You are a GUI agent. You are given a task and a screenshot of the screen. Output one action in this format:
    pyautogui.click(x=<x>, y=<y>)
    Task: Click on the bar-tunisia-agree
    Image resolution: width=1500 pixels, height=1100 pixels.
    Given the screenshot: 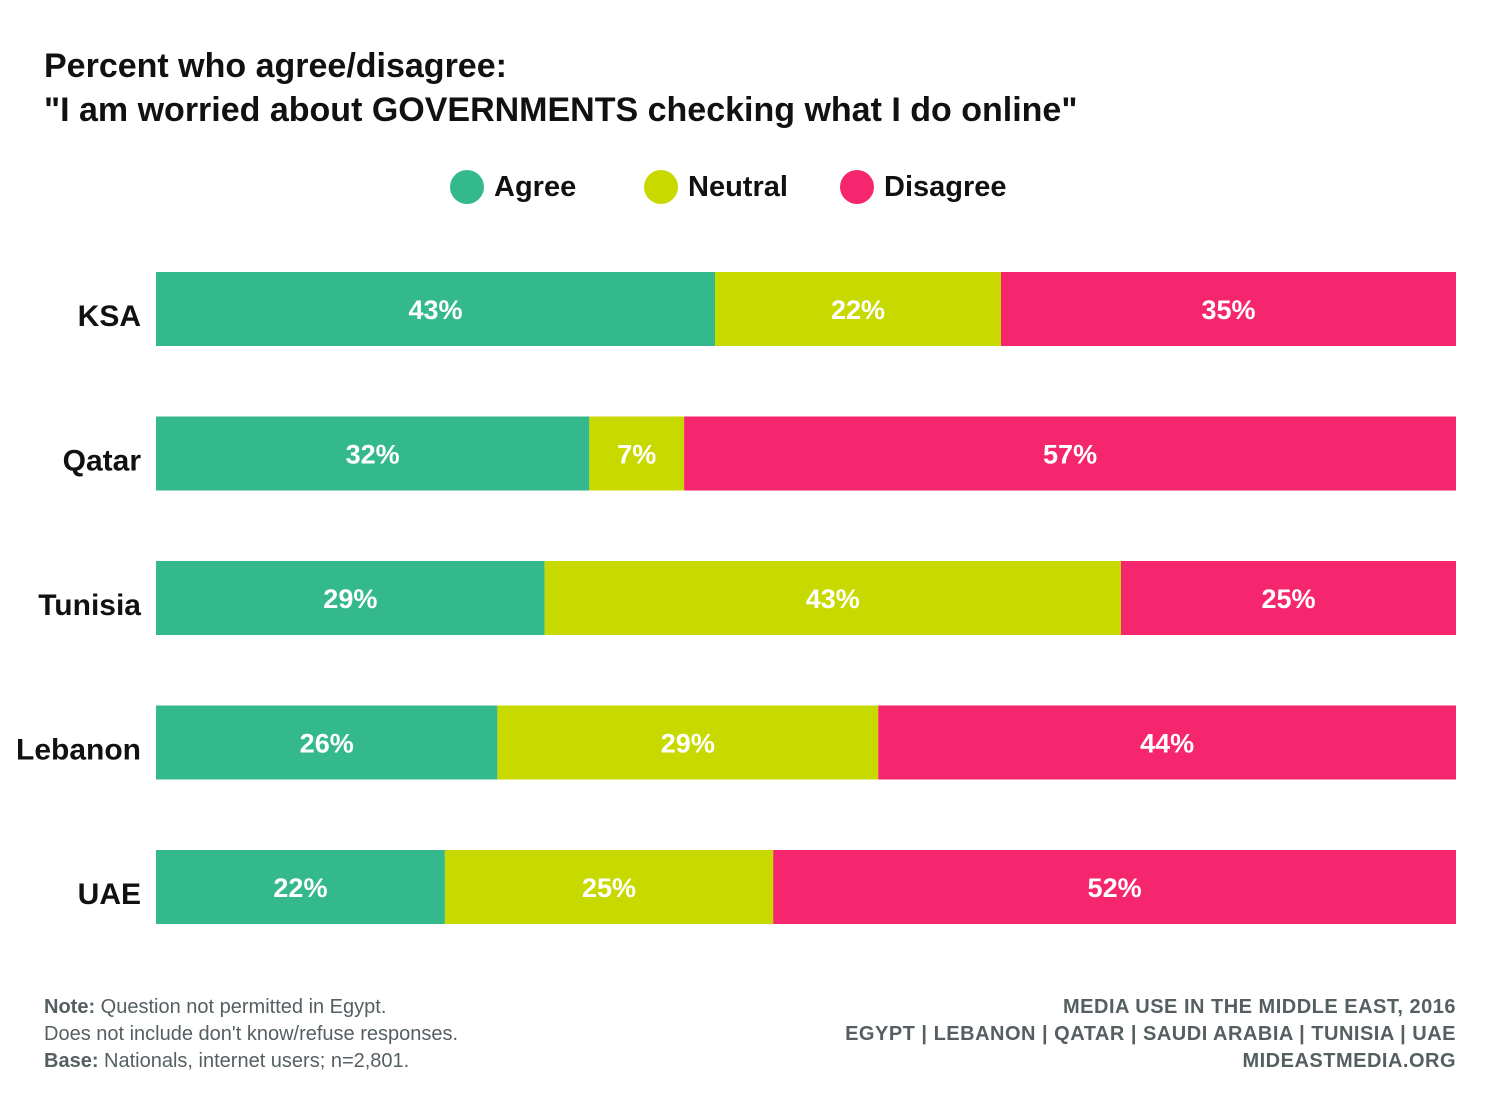 What is the action you would take?
    pyautogui.click(x=350, y=598)
    